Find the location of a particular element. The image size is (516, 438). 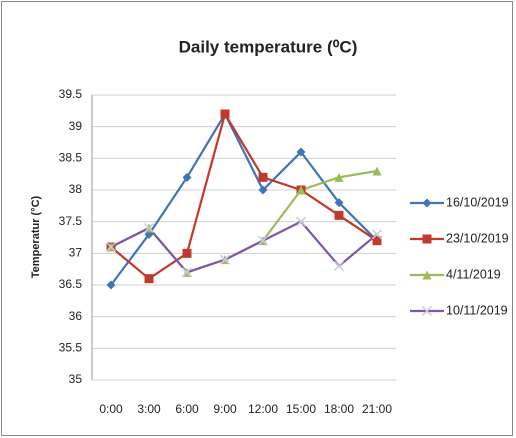

y-tick-label: 36 is located at coordinates (76, 316).